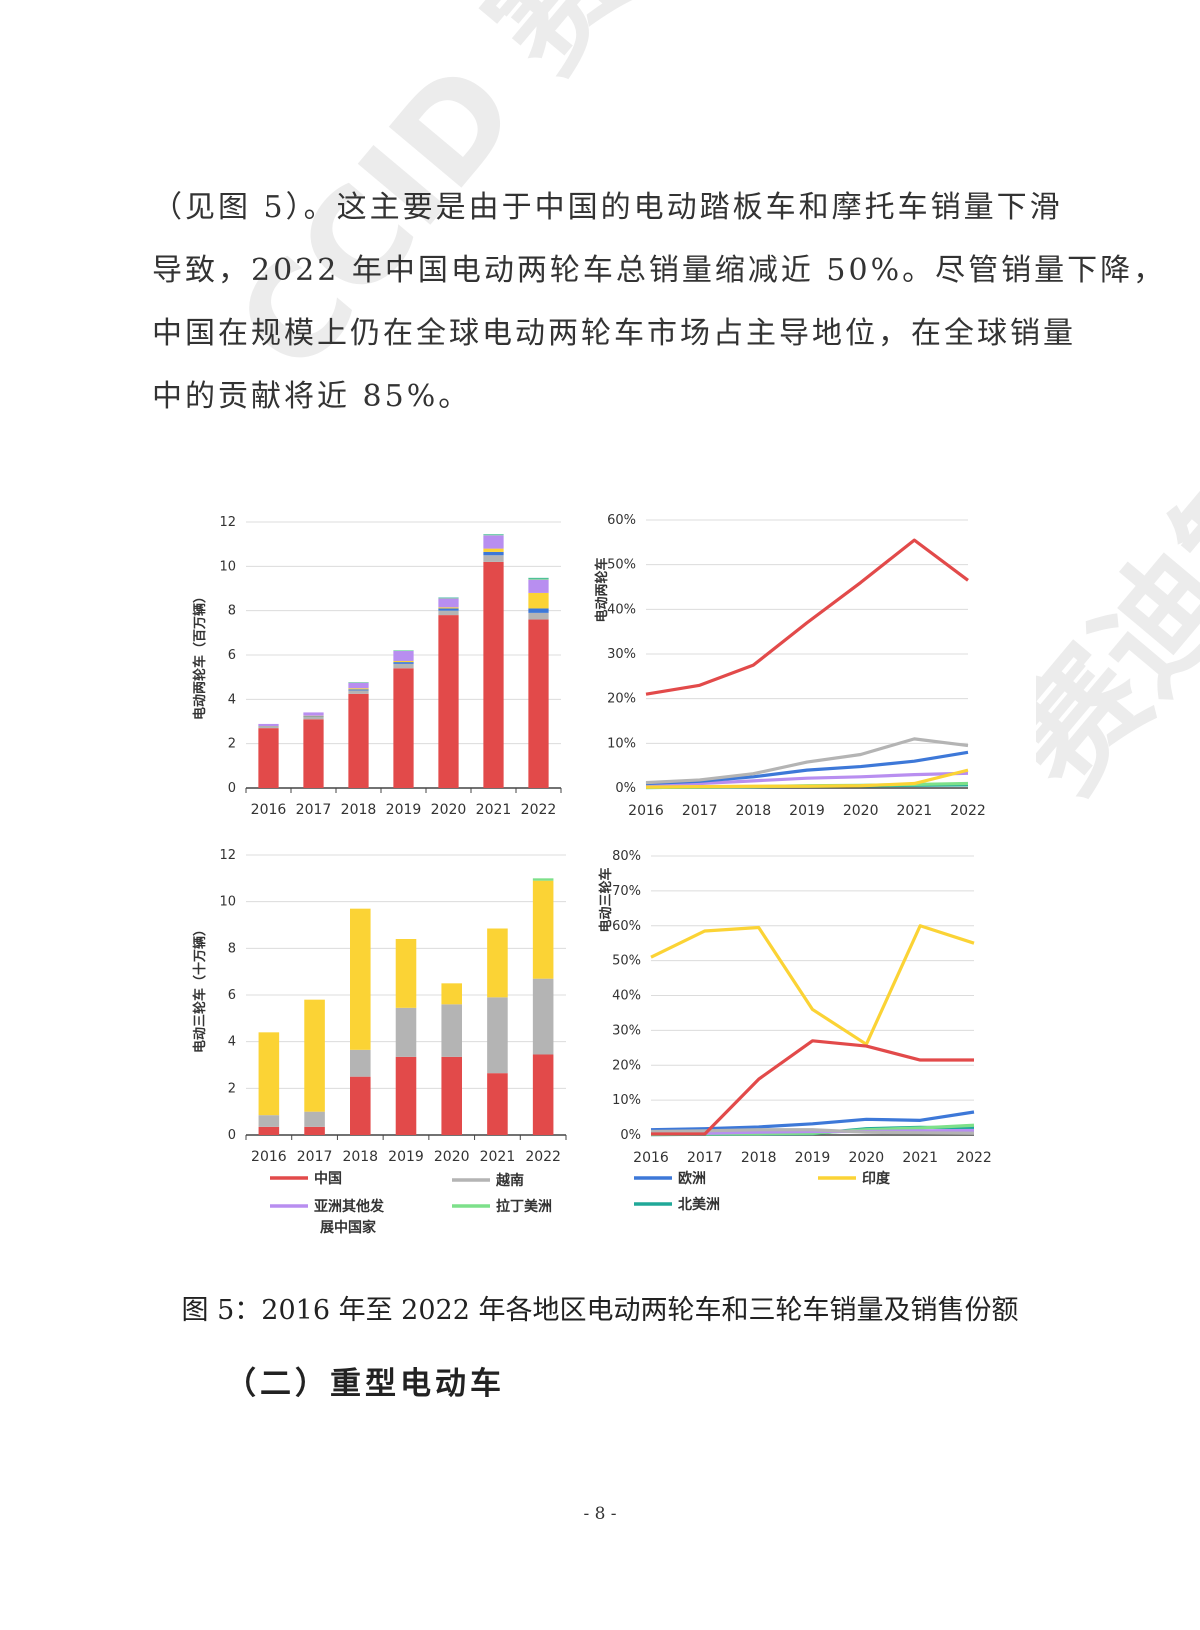 Image resolution: width=1200 pixels, height=1630 pixels. What do you see at coordinates (232, 1135) in the screenshot?
I see `y-tick-label: 0` at bounding box center [232, 1135].